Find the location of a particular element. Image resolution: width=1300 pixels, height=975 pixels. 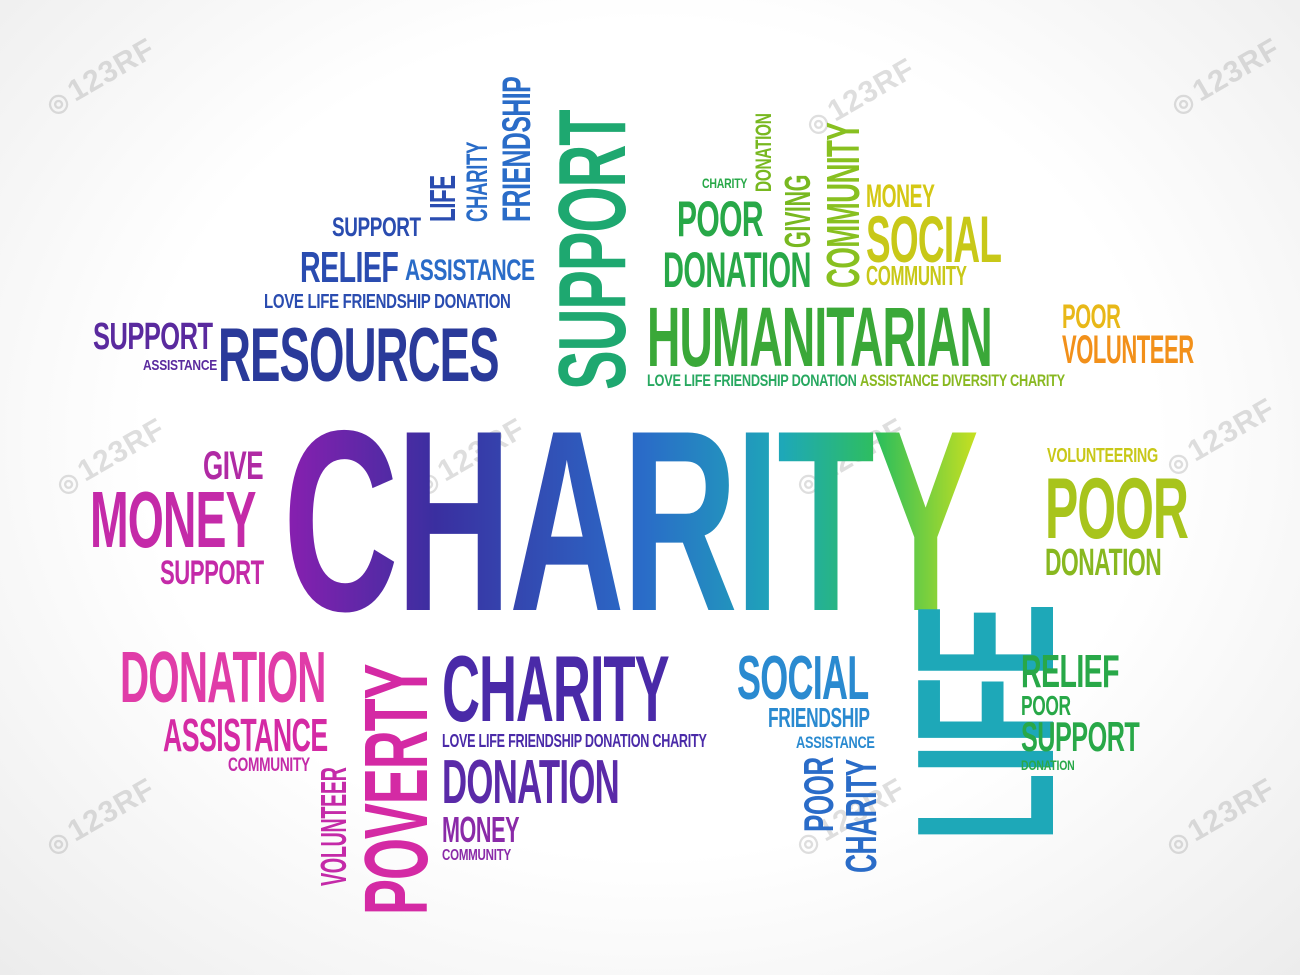

word-community-vertical: COMMUNITY is located at coordinates (843, 205).